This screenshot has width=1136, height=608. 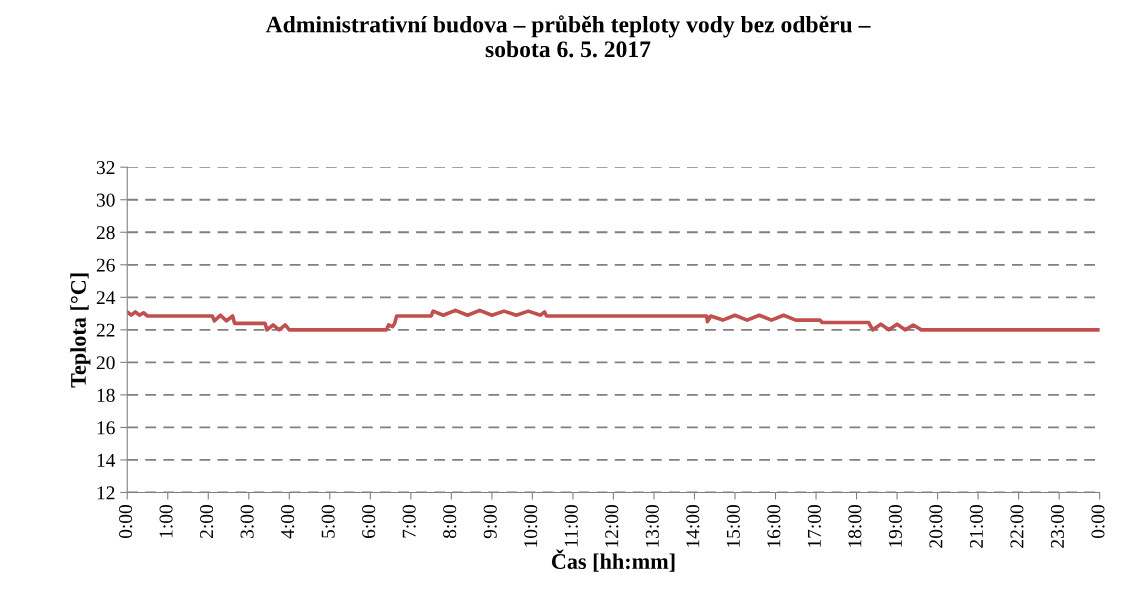 I want to click on y-tick-label: 16, so click(x=106, y=428).